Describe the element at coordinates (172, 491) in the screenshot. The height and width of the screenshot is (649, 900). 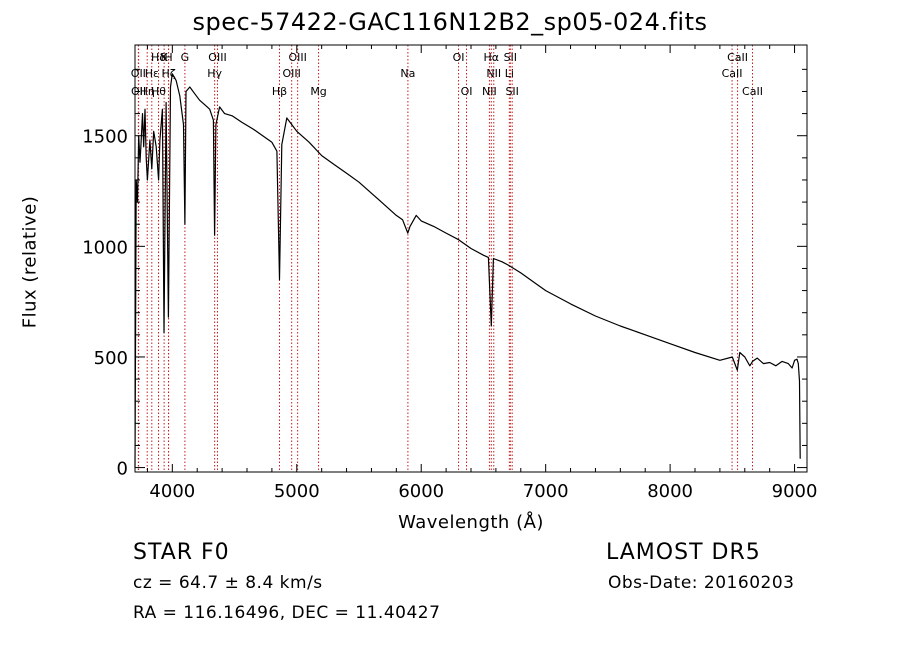
I see `x-tick-label: 4000` at that location.